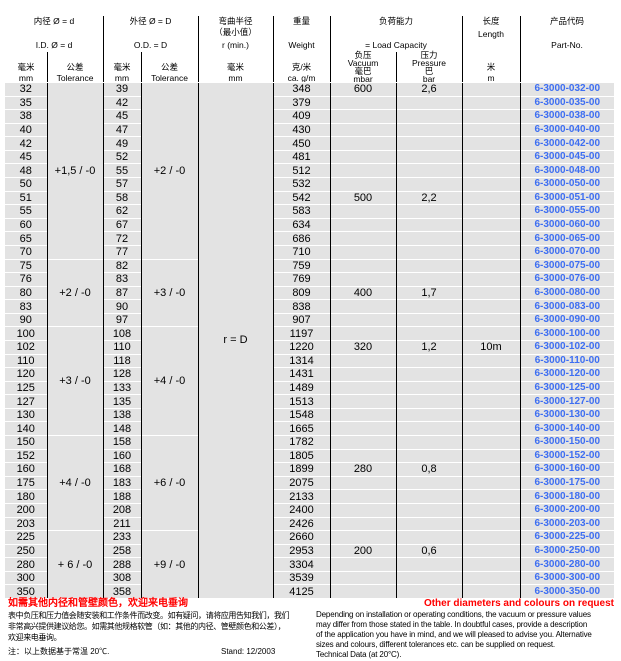 The height and width of the screenshot is (661, 621). I want to click on table-row: 150 +4 / -0 158 +6 / -0 1782 6-3000-150-00, so click(309, 483).